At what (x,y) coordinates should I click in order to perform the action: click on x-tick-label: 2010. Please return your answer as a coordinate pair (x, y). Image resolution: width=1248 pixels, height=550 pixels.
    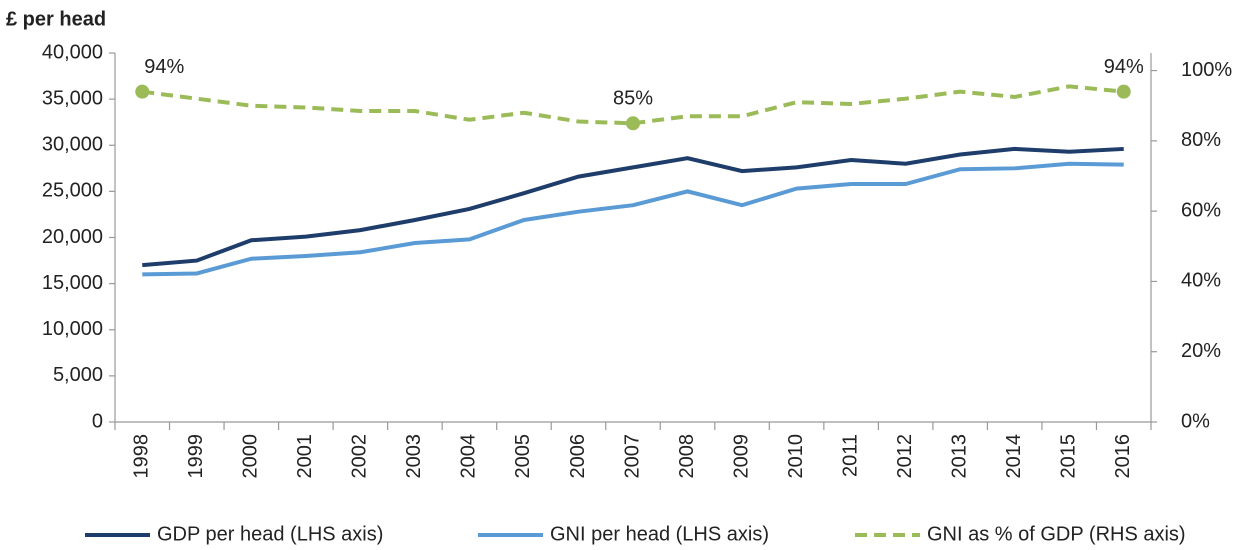
    Looking at the image, I should click on (796, 456).